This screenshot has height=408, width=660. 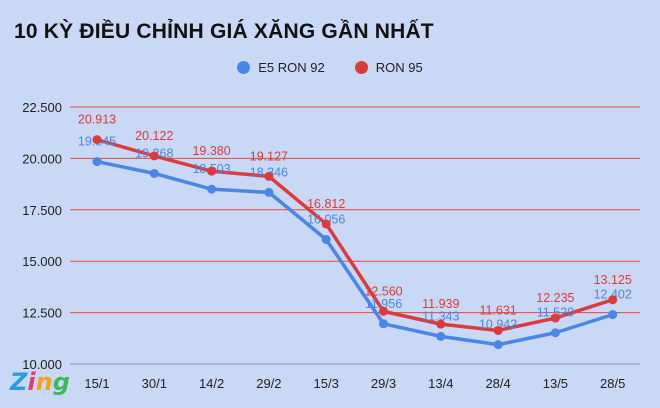 What do you see at coordinates (154, 136) in the screenshot?
I see `series-1-label-1: 20.122` at bounding box center [154, 136].